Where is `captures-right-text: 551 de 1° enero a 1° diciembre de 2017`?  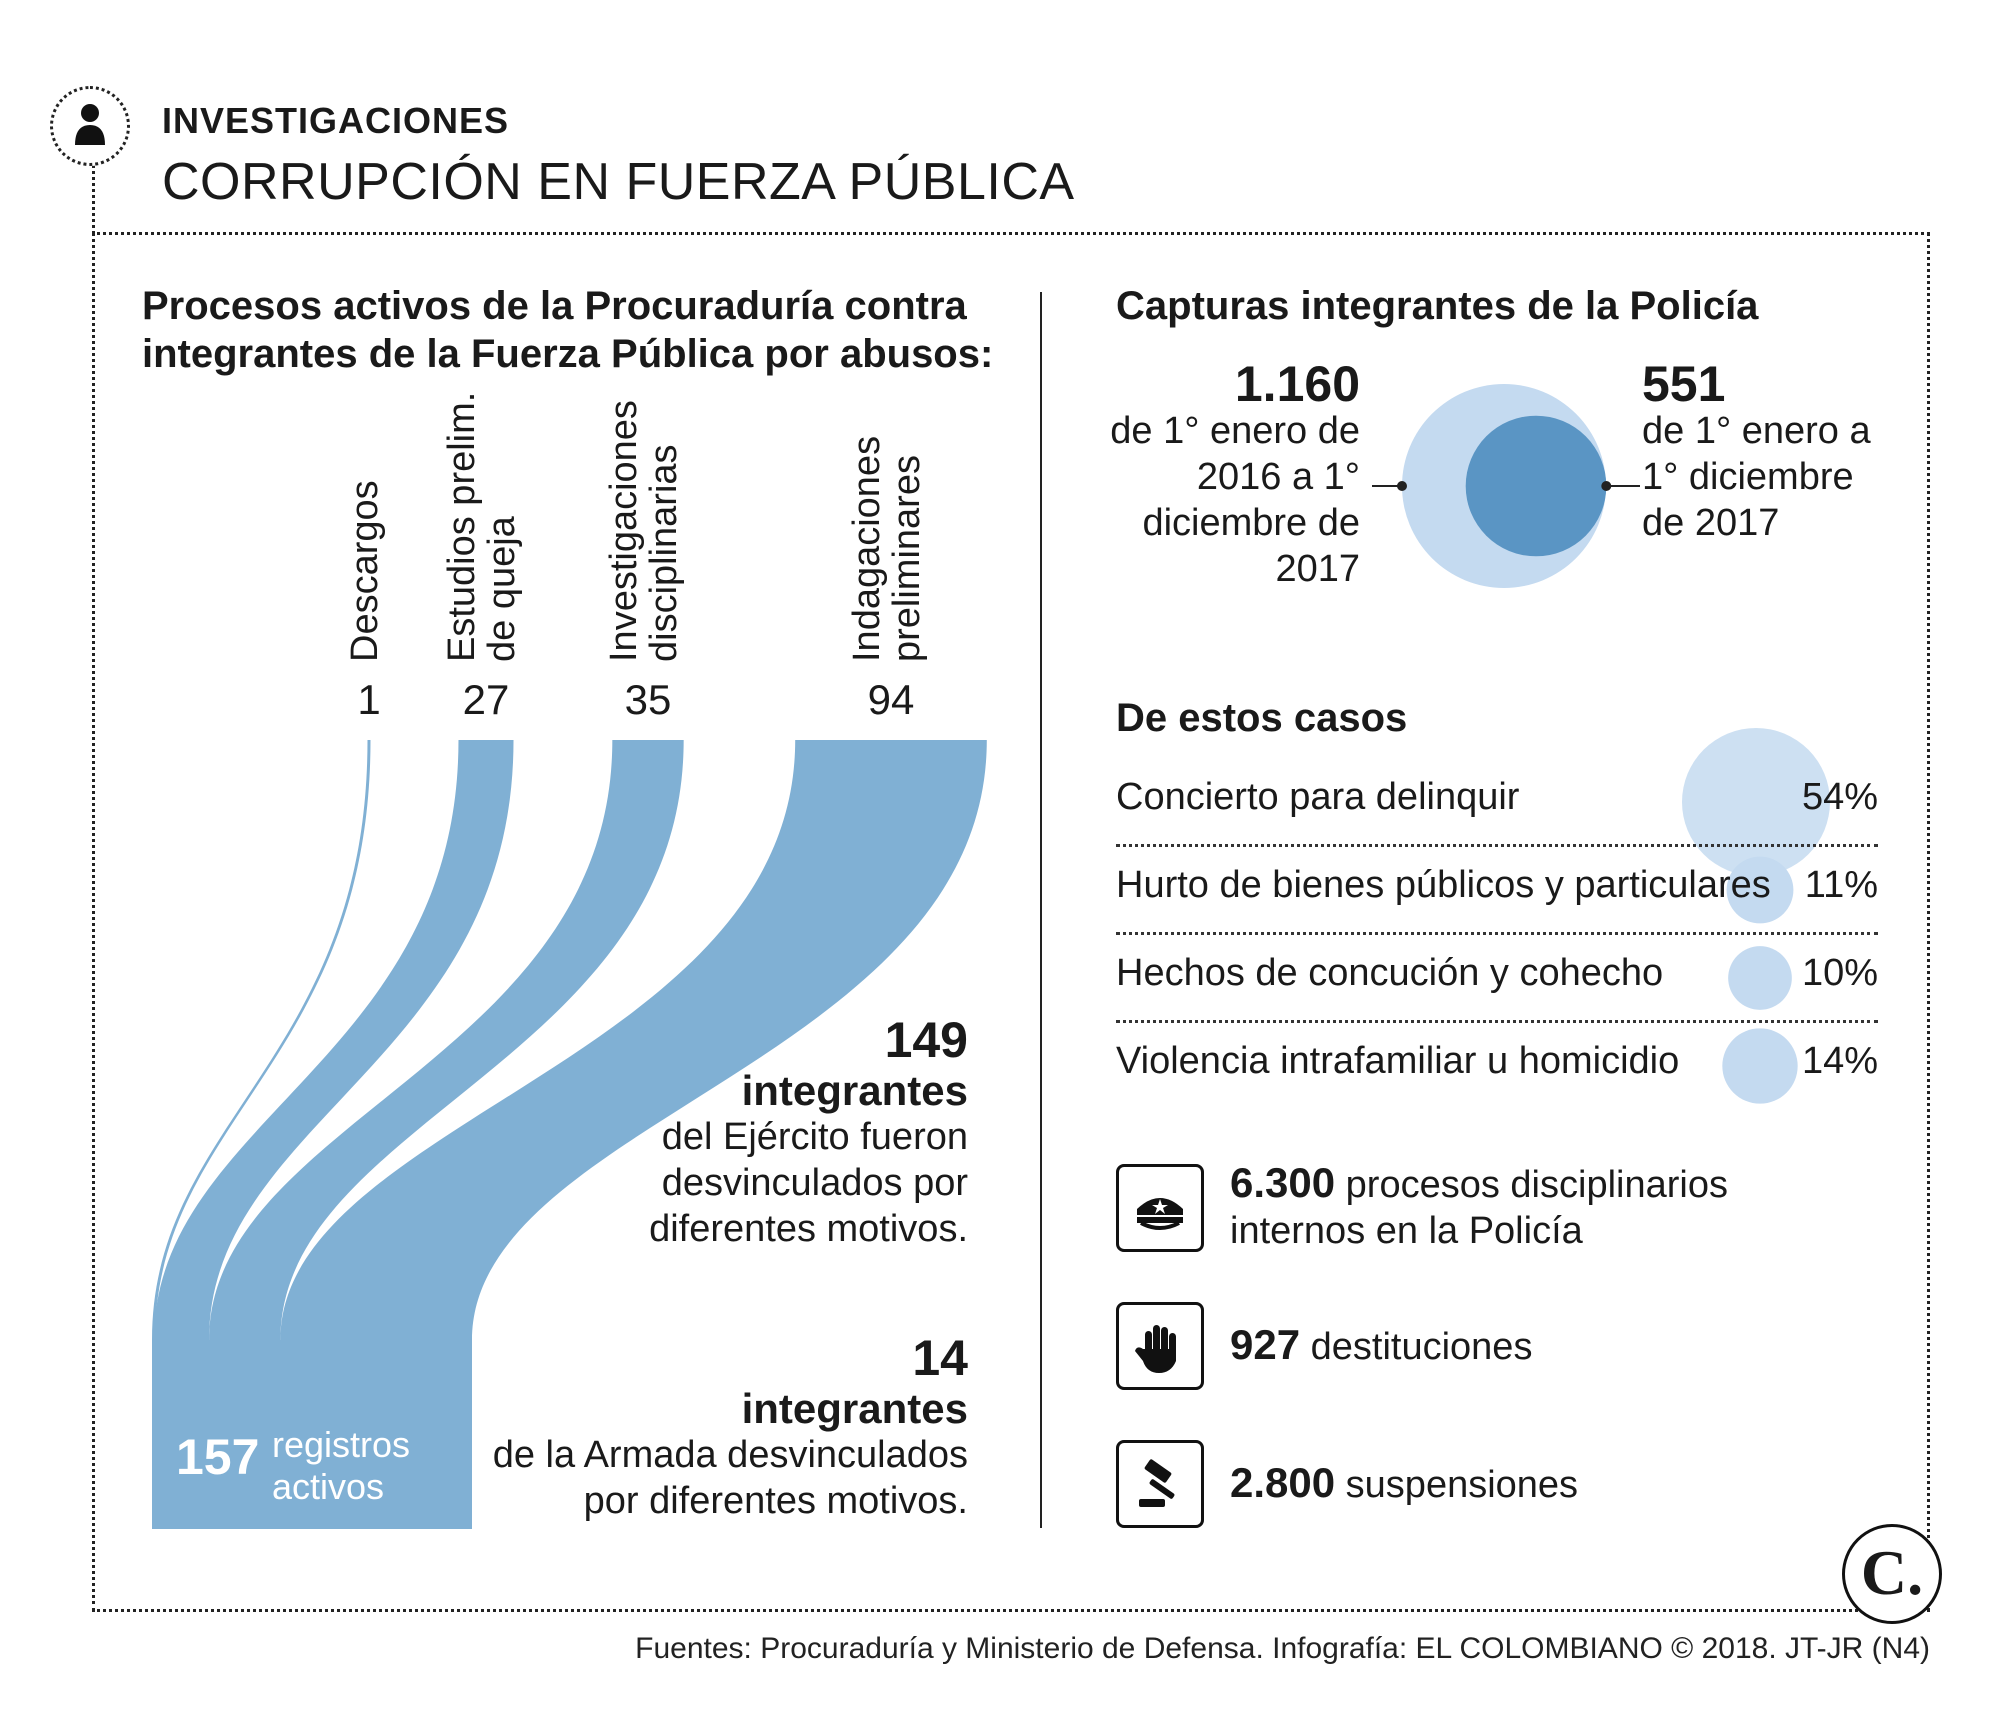 captures-right-text: 551 de 1° enero a 1° diciembre de 2017 is located at coordinates (1802, 451).